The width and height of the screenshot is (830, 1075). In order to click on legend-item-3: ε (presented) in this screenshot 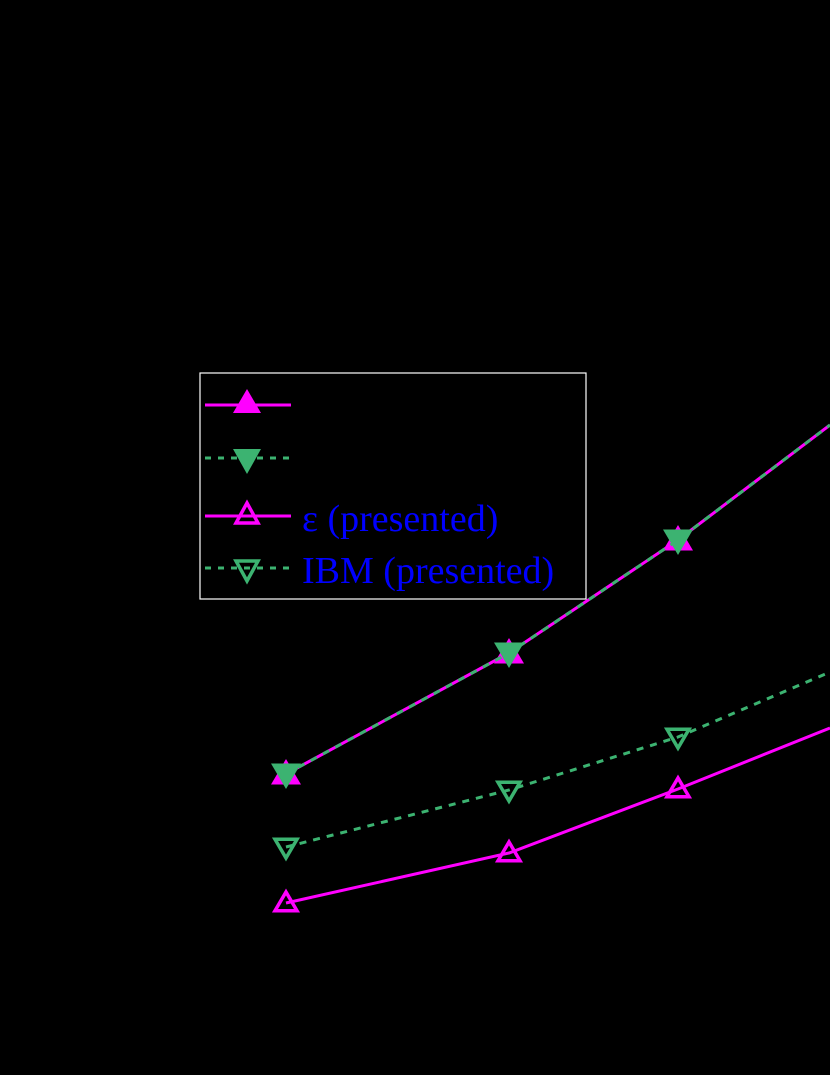, I will do `click(351, 519)`.